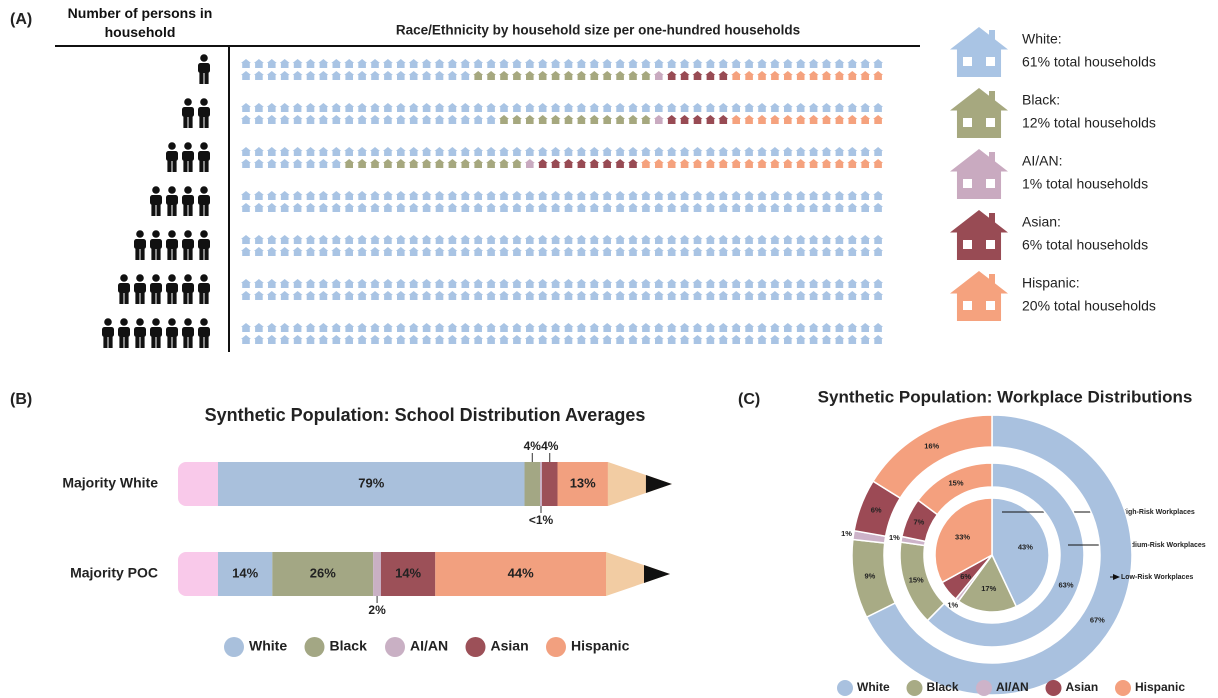 The height and width of the screenshot is (698, 1218). I want to click on legend-house, so click(979, 296).